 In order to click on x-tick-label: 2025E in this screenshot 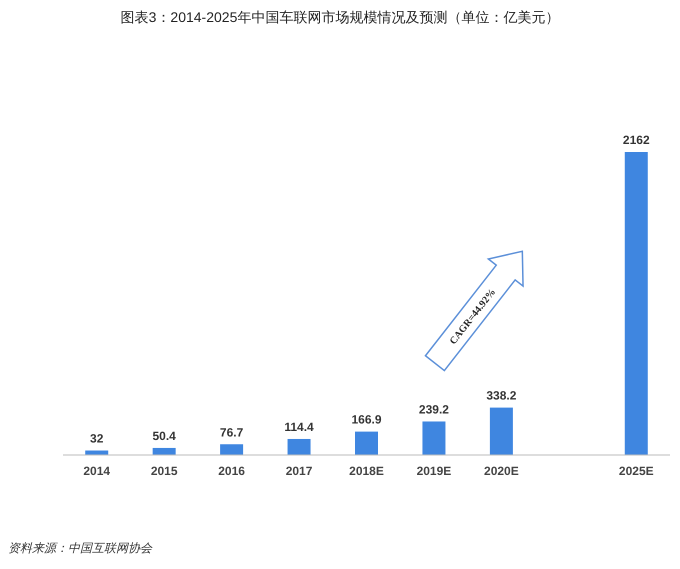, I will do `click(636, 471)`.